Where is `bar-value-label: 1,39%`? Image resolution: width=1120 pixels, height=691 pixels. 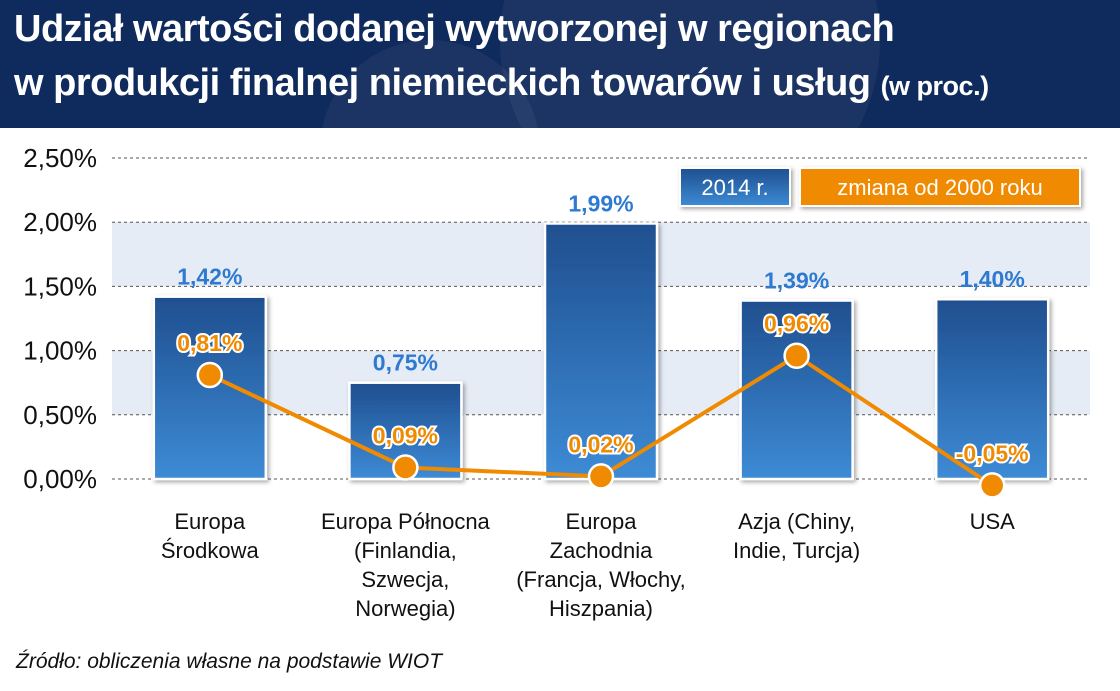
bar-value-label: 1,39% is located at coordinates (796, 281).